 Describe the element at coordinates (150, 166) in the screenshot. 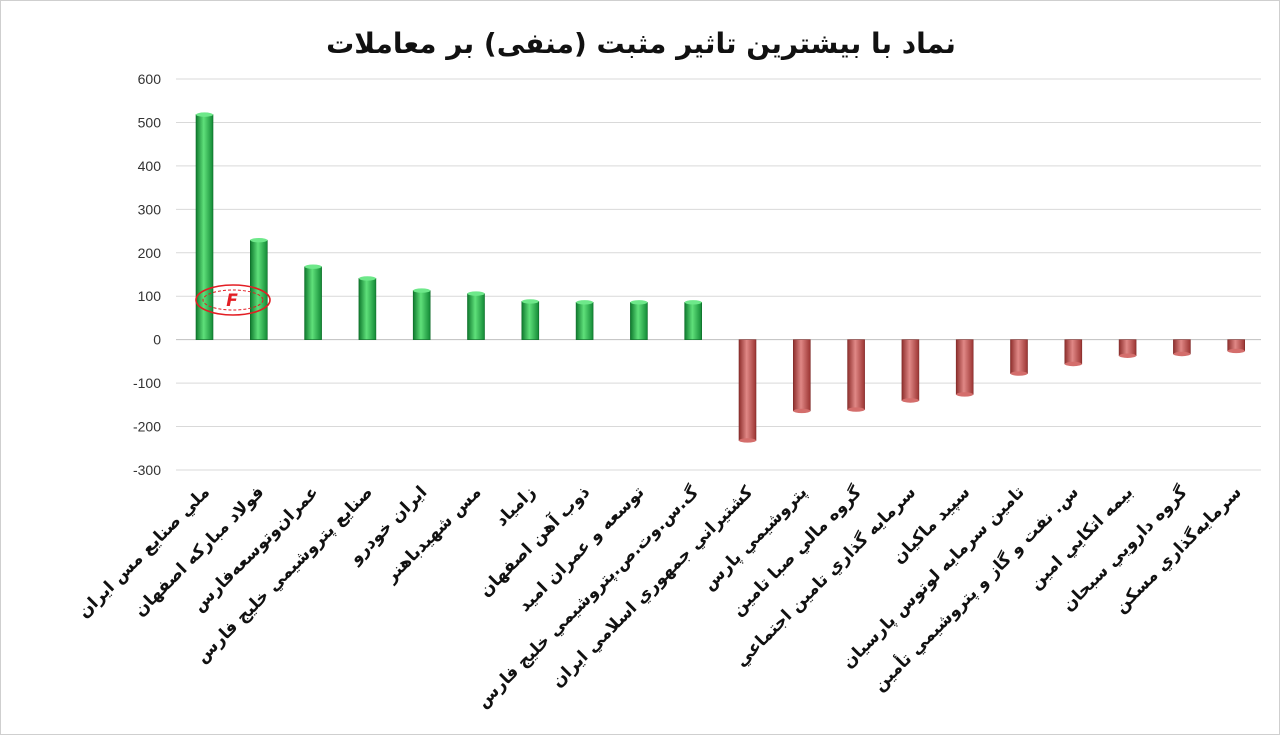

I see `y-tick-label: 400` at that location.